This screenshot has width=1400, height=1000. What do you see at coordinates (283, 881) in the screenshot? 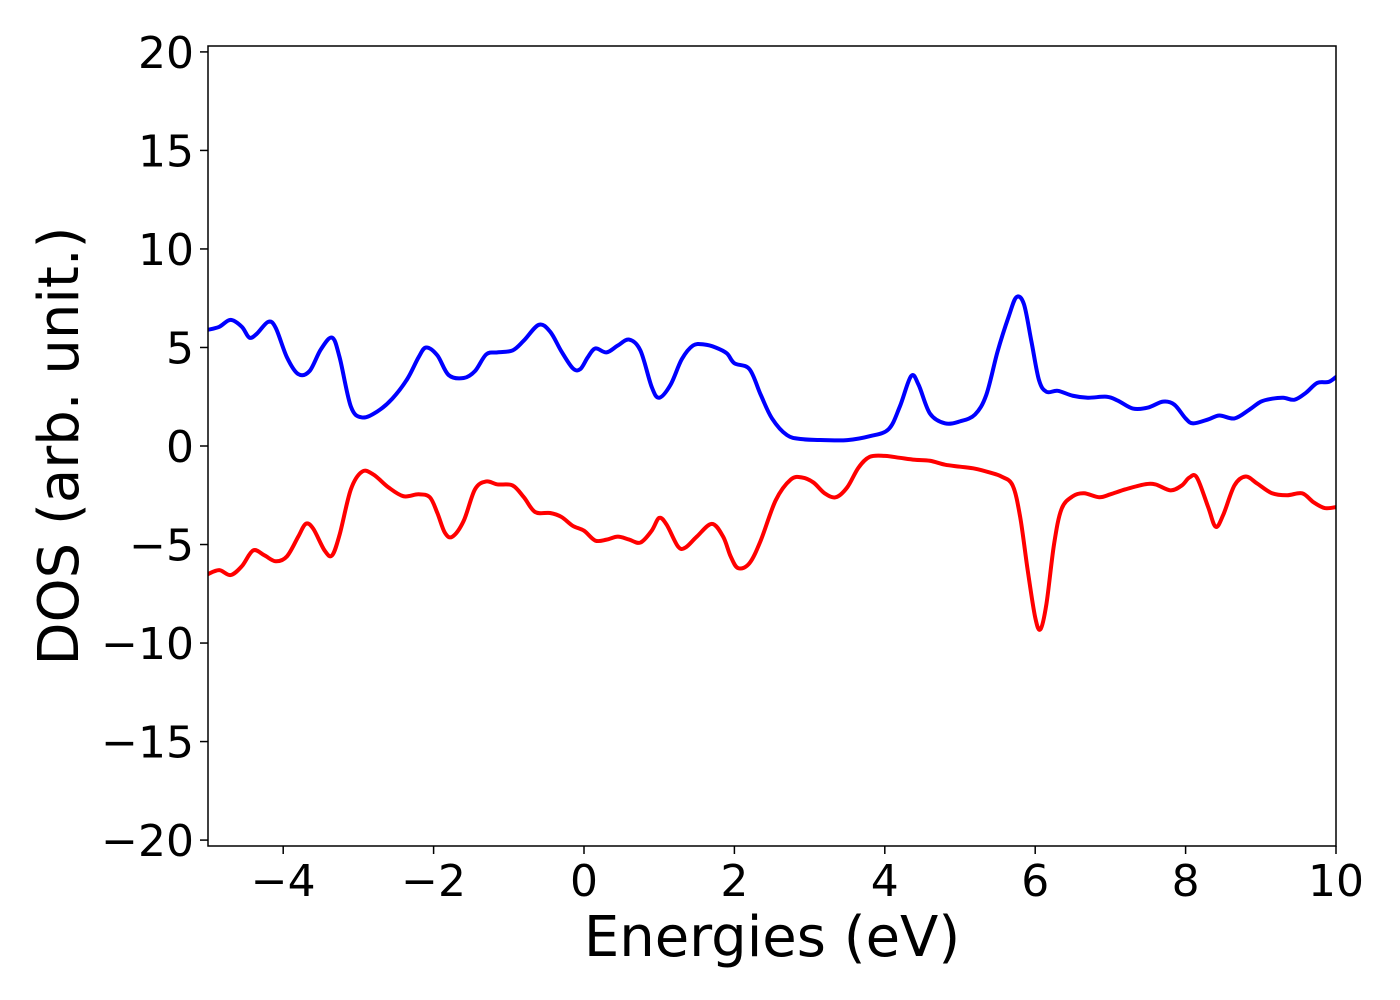
I see `x-tick-label: −4` at bounding box center [283, 881].